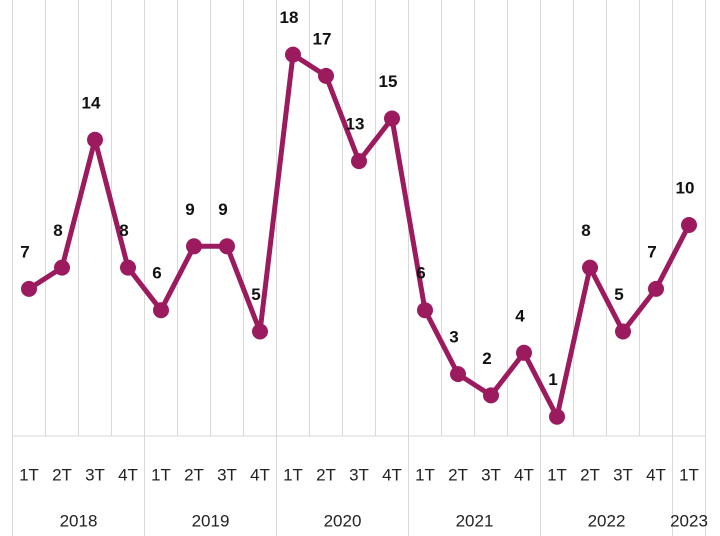  What do you see at coordinates (475, 520) in the screenshot?
I see `group-label: 2021` at bounding box center [475, 520].